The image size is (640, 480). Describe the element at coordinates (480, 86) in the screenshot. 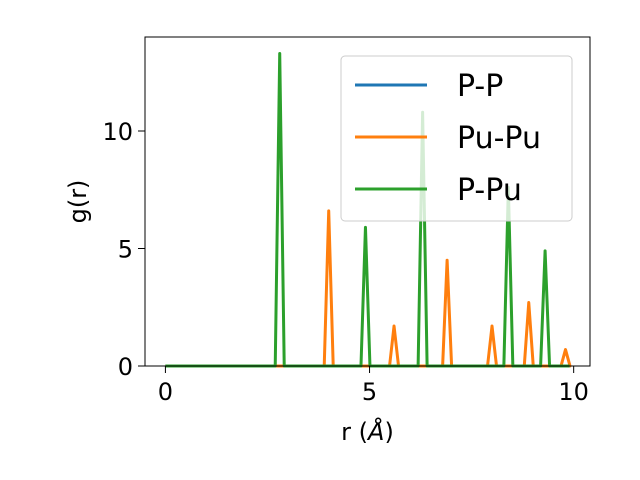

I see `legend-label: P-P` at that location.